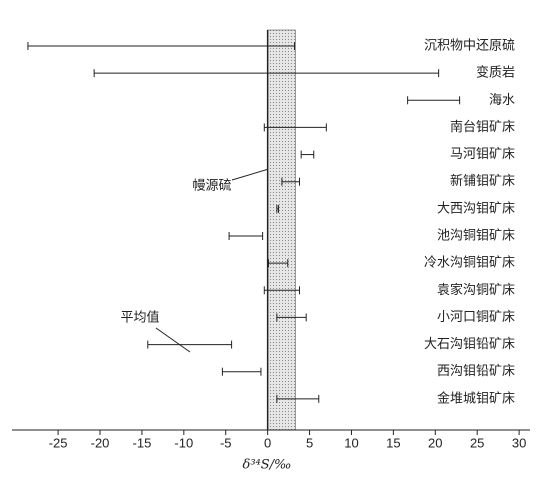 This screenshot has height=483, width=553. Describe the element at coordinates (476, 290) in the screenshot. I see `category-label: 袁家沟铜矿床` at that location.